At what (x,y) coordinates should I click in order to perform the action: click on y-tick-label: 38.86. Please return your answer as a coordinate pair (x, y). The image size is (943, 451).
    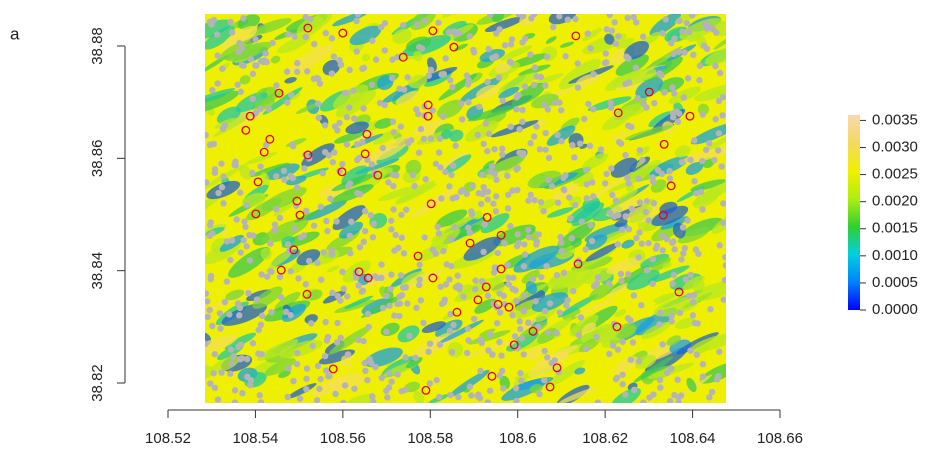
    Looking at the image, I should click on (97, 159).